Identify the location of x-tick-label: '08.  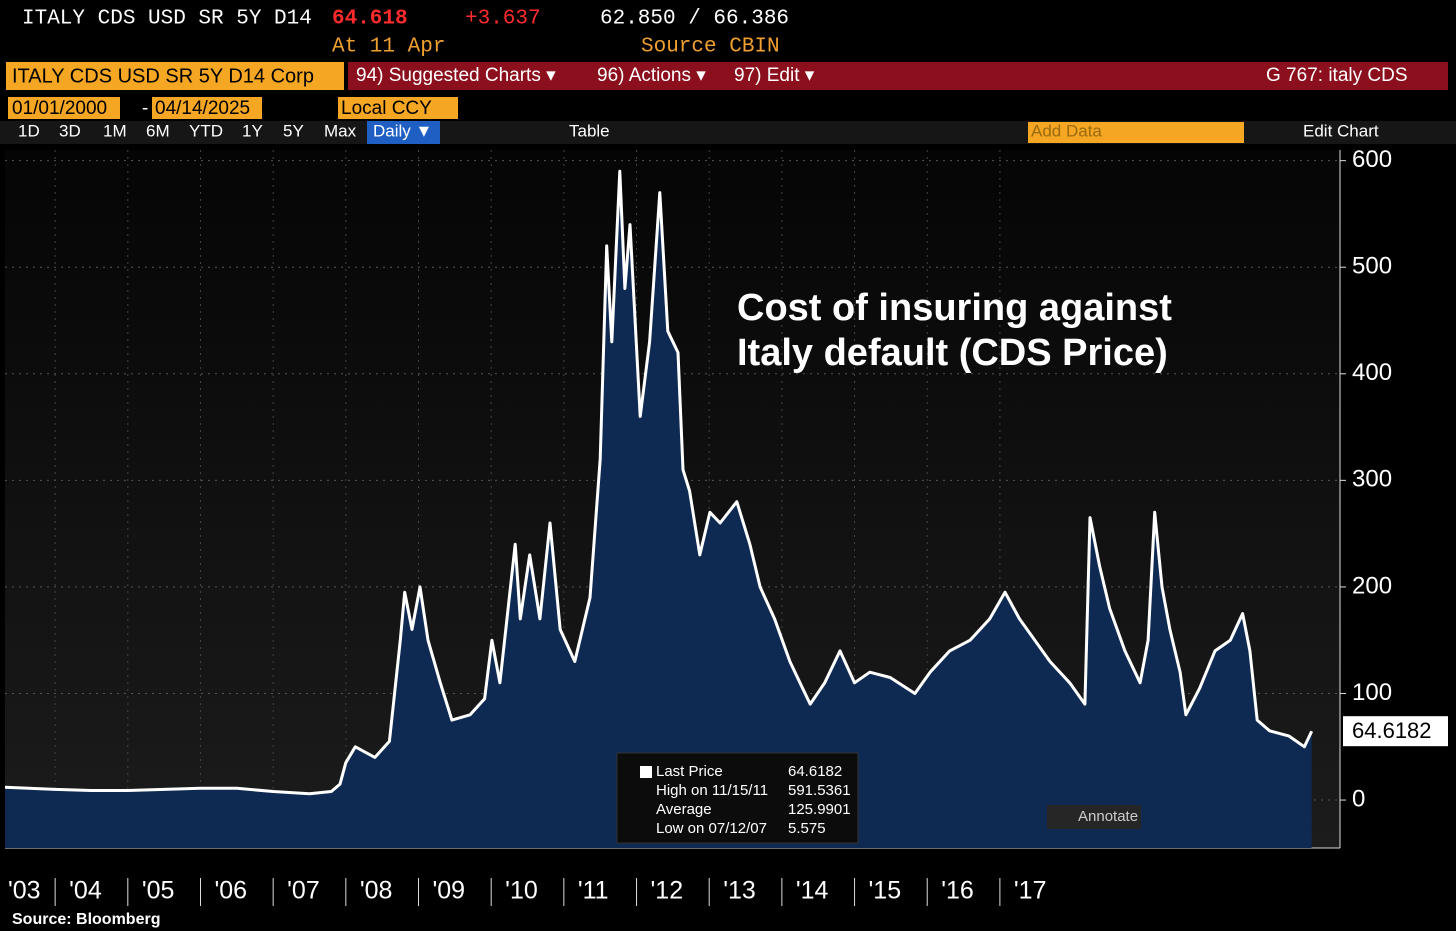
(376, 891).